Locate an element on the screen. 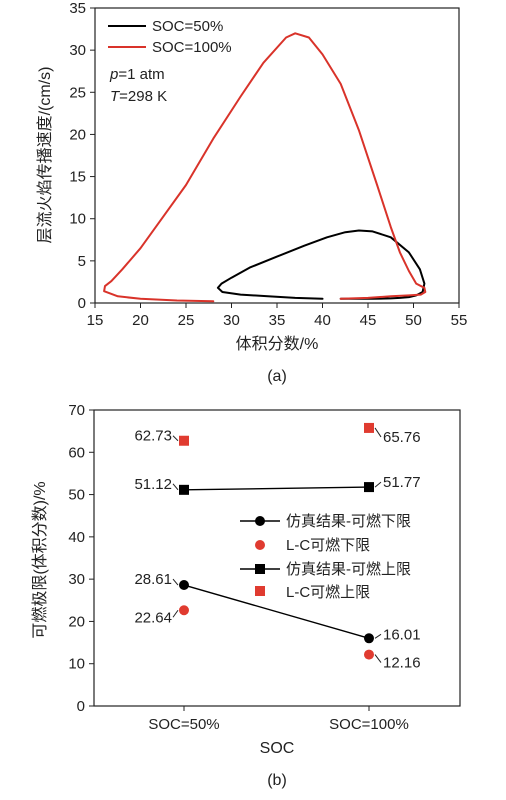  plot-b-ytick-label: 40 is located at coordinates (76, 537).